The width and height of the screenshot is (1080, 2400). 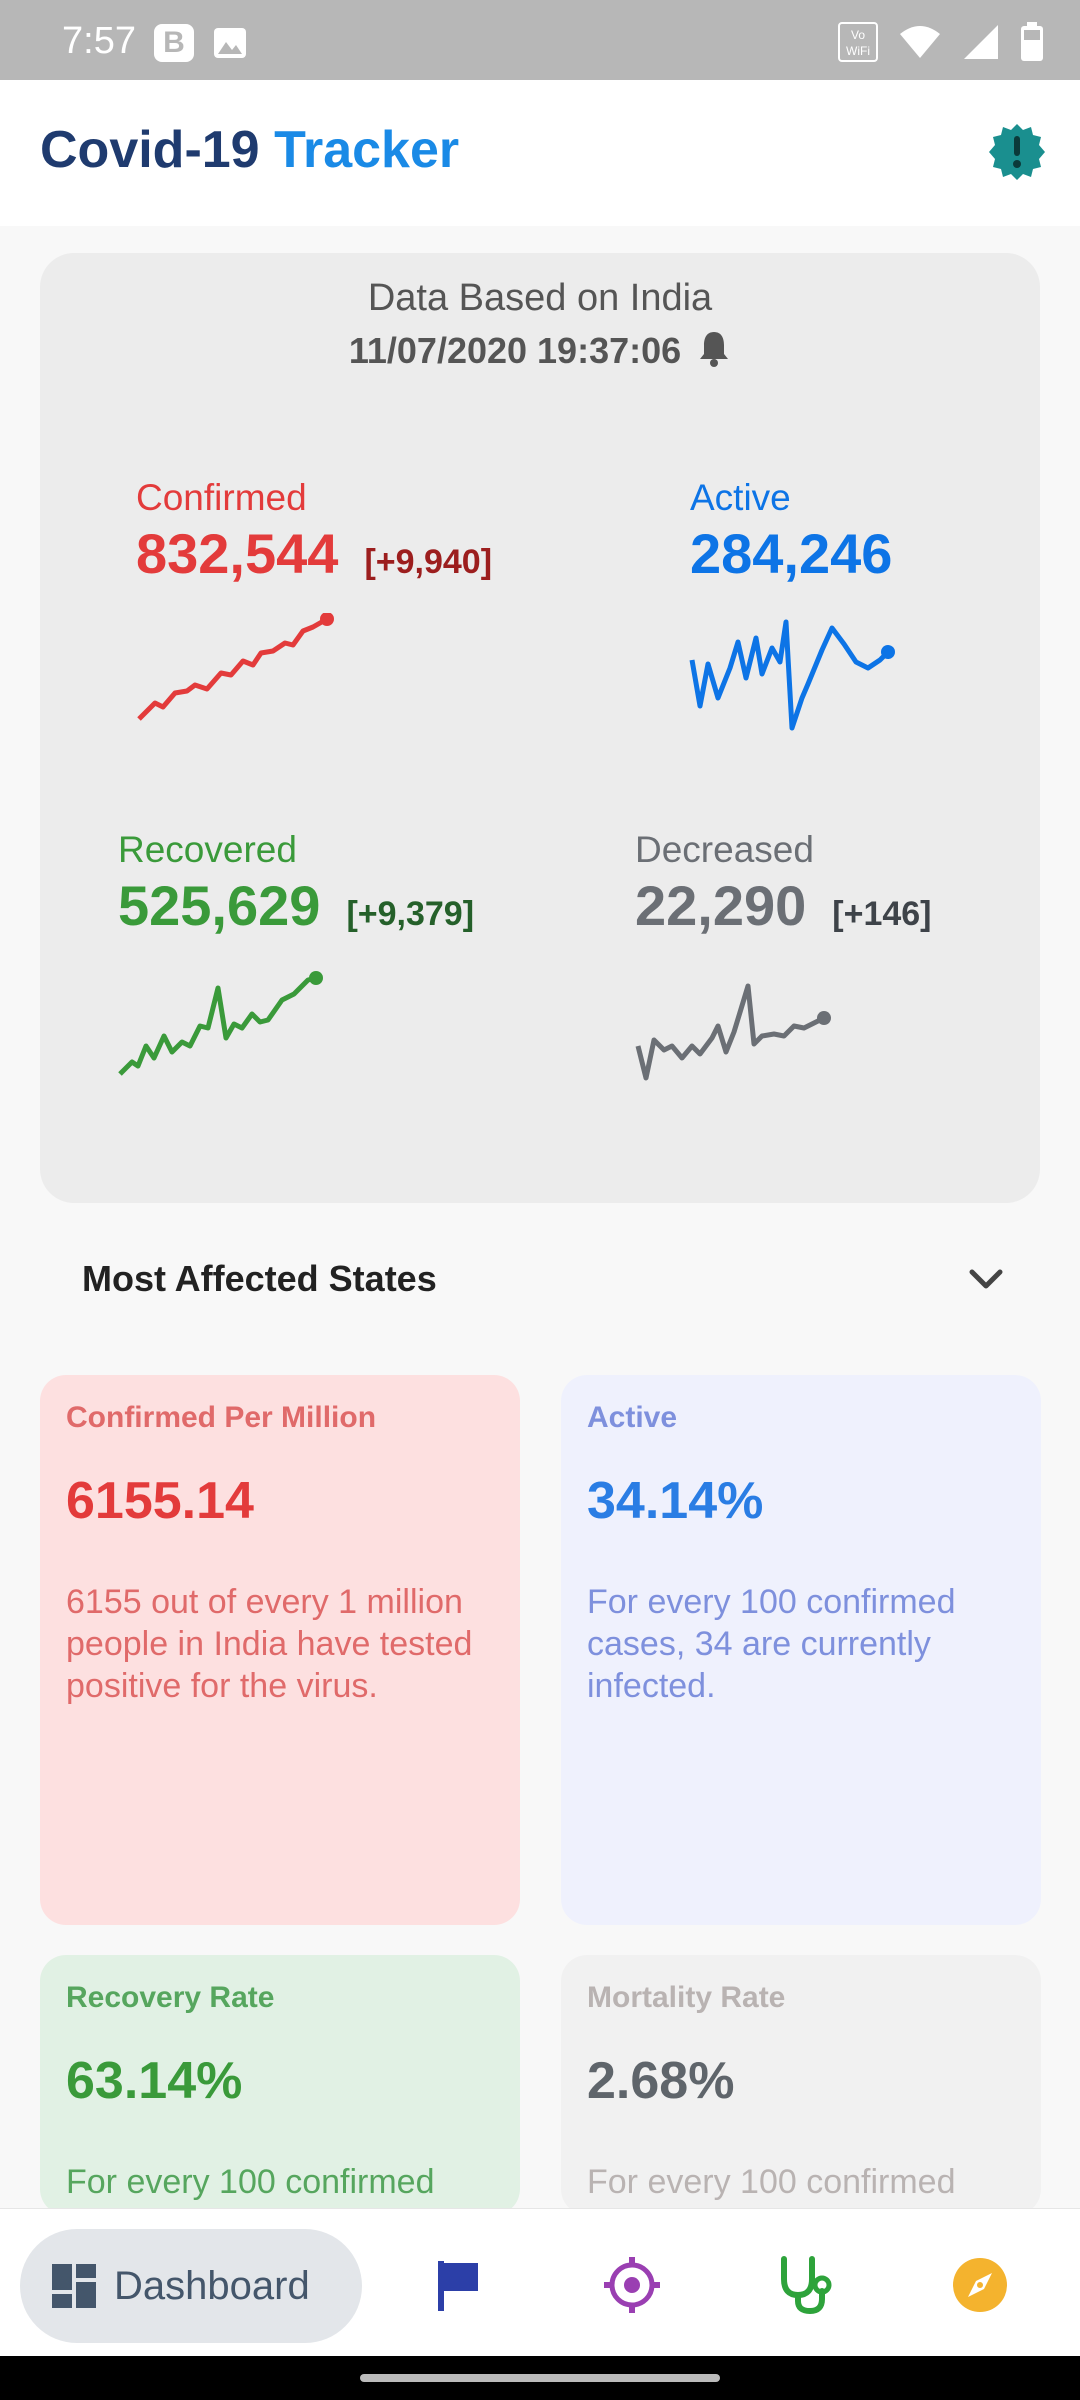 What do you see at coordinates (661, 2081) in the screenshot?
I see `metric-value: 2.68%` at bounding box center [661, 2081].